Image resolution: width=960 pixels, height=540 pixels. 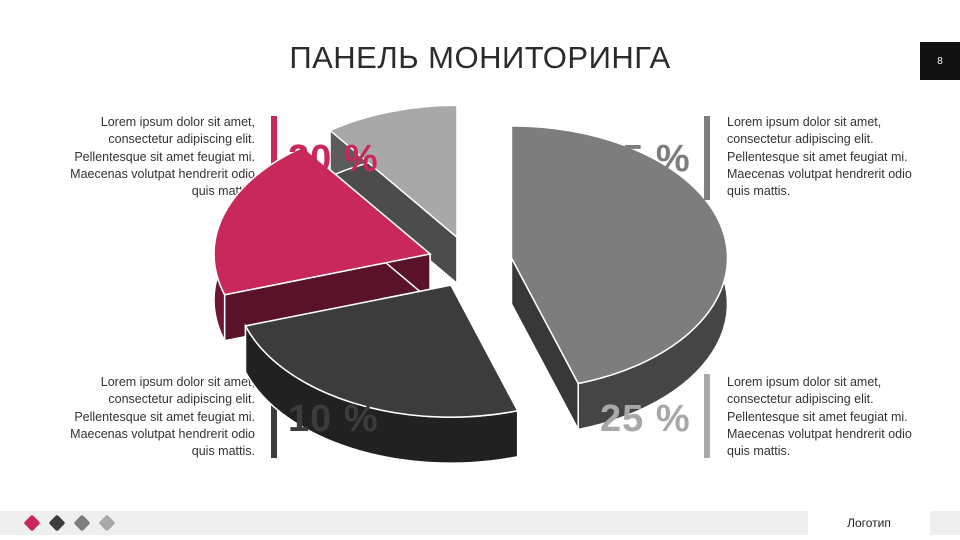 I want to click on logo: Логотип, so click(x=869, y=523).